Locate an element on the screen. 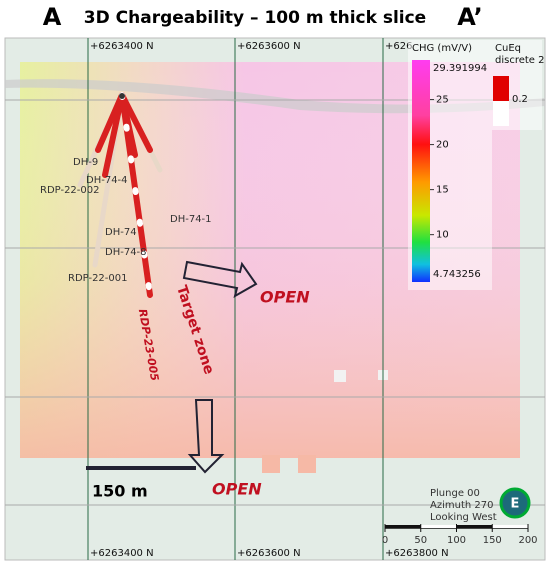 This screenshot has height=564, width=550. hole-label: DH-74-8 is located at coordinates (126, 252).